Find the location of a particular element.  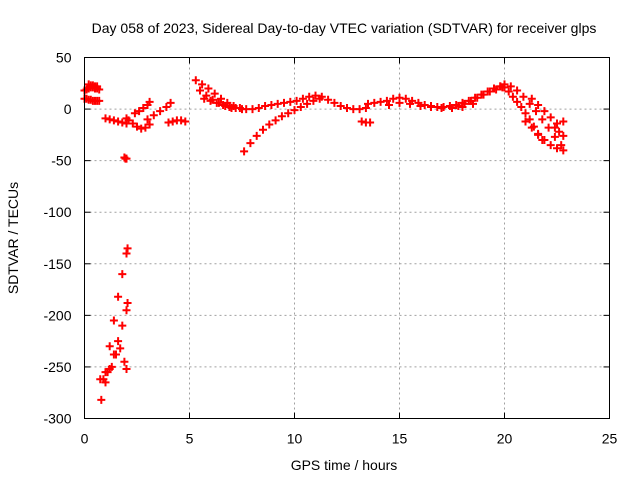

series-arc-c is located at coordinates (93, 85).